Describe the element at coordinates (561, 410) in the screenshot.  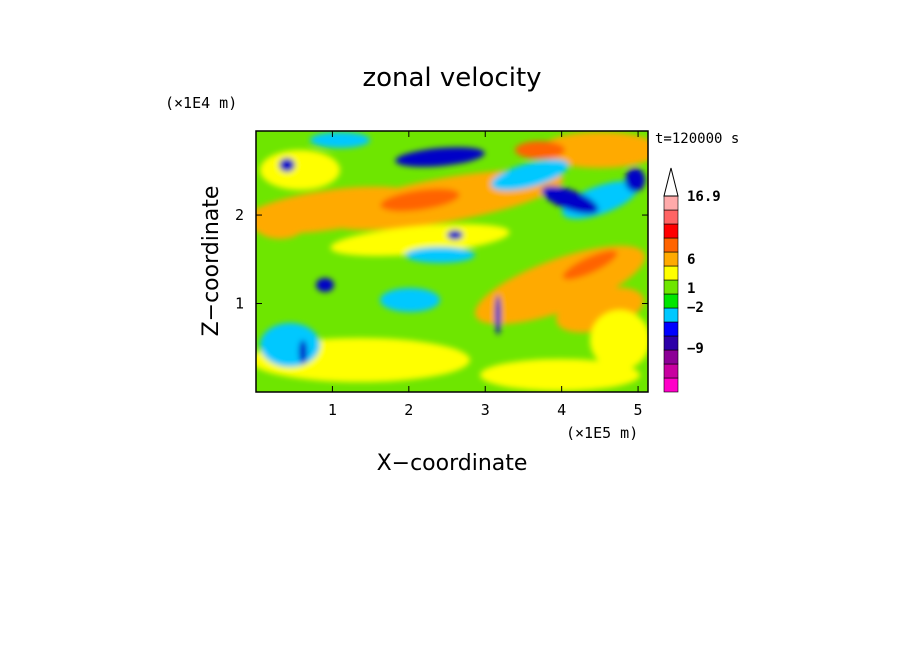
I see `x-tick-label: 4` at that location.